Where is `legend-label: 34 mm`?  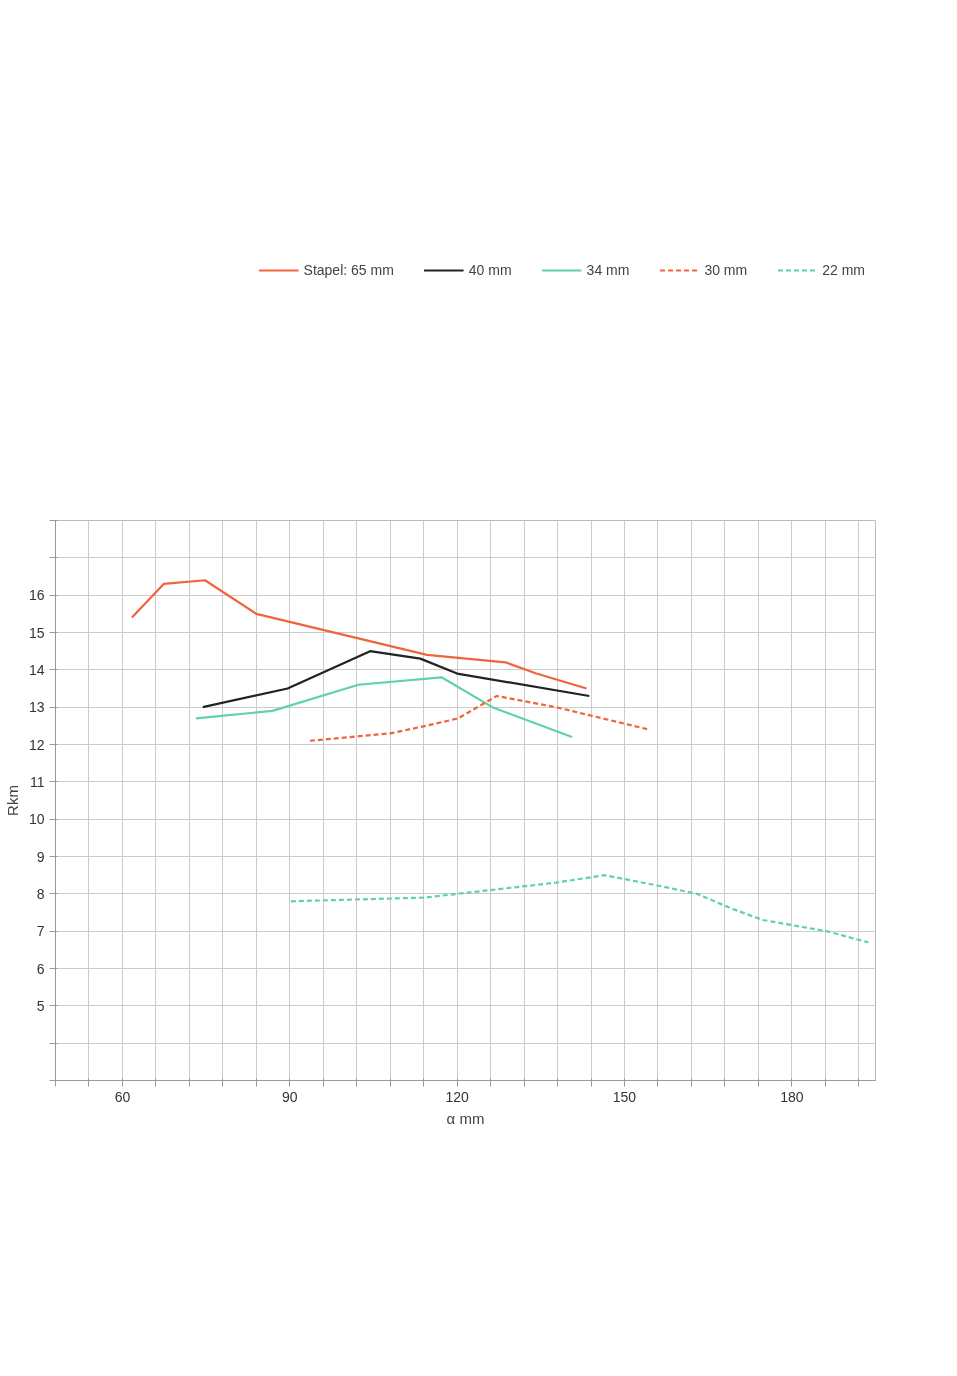
legend-label: 34 mm is located at coordinates (608, 270).